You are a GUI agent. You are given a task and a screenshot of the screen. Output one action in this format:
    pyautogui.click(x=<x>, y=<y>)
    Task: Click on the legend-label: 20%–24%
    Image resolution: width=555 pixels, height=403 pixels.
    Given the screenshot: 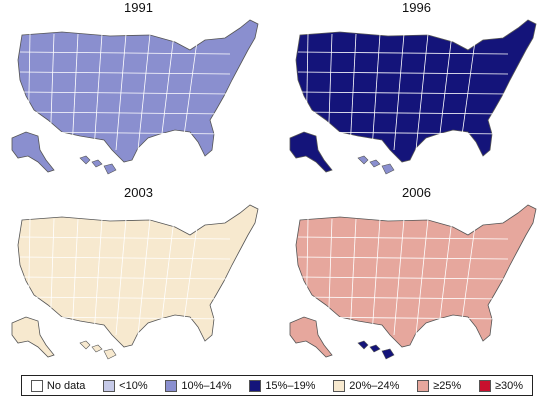 What is the action you would take?
    pyautogui.click(x=374, y=385)
    